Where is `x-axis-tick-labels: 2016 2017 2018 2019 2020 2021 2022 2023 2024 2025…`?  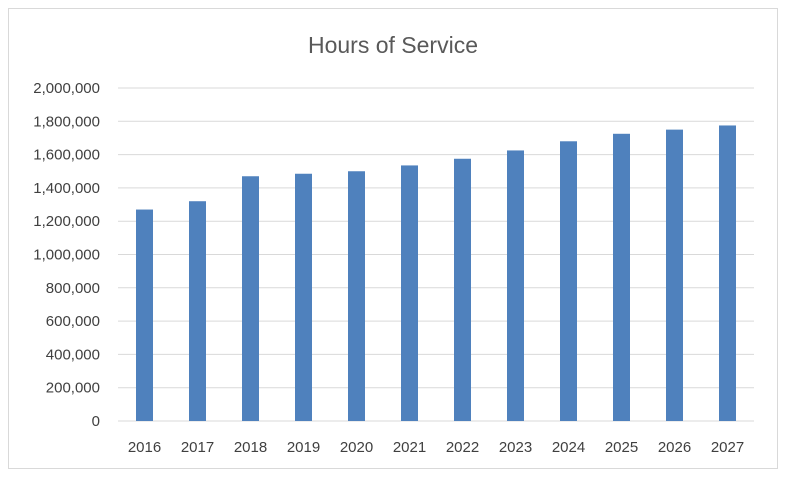
x-axis-tick-labels: 2016 2017 2018 2019 2020 2021 2022 2023 2024 2025… is located at coordinates (436, 447).